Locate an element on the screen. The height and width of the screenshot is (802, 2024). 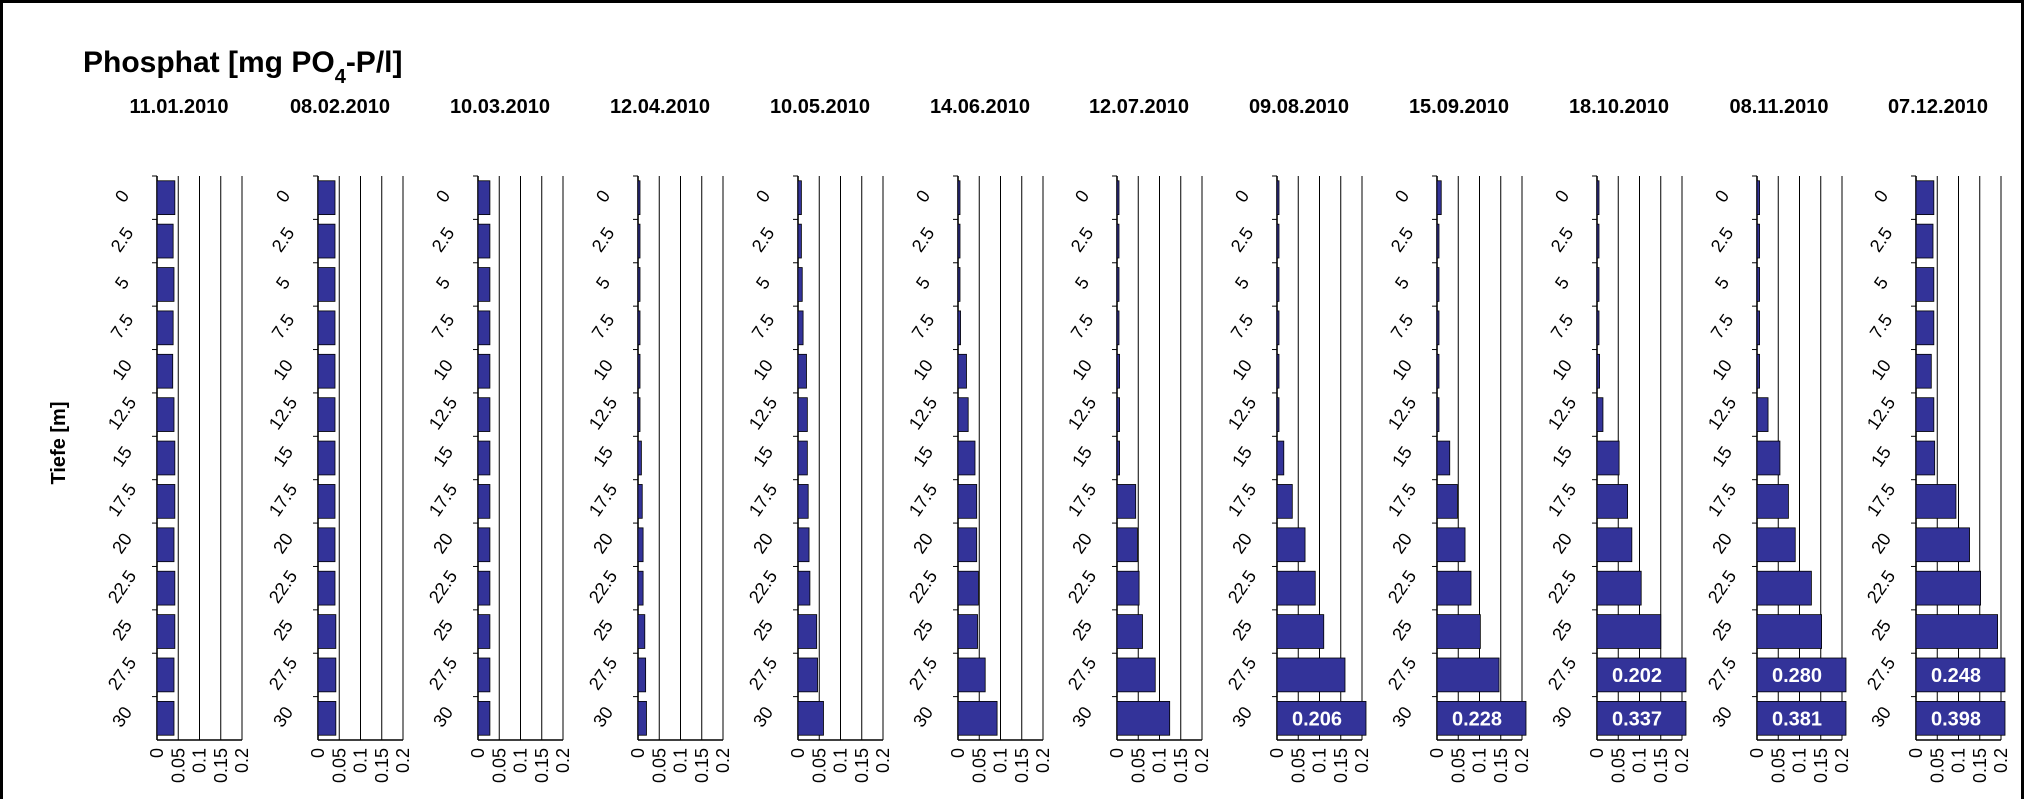
depth-tick-label: 30 is located at coordinates (283, 717).